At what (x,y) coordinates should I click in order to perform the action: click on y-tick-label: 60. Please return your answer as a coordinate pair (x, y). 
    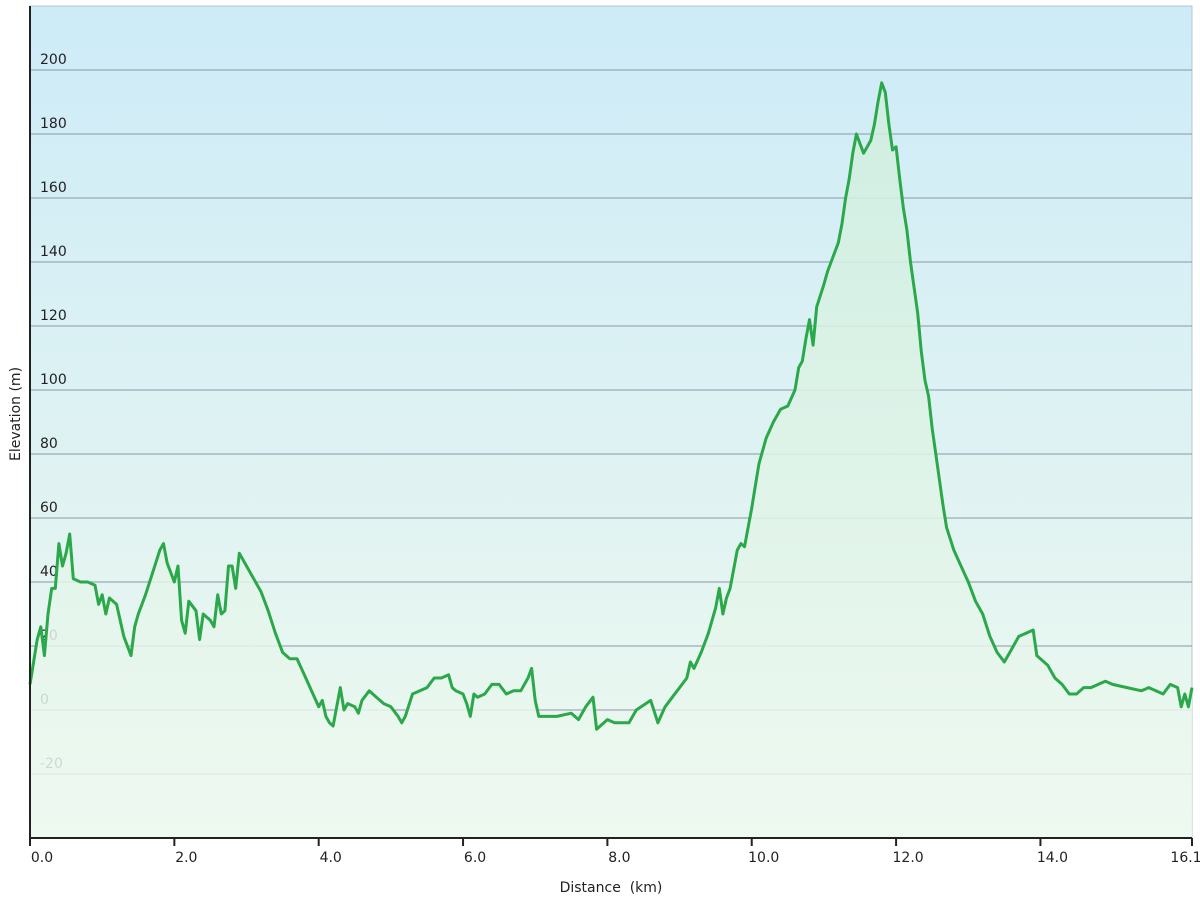
    Looking at the image, I should click on (49, 508).